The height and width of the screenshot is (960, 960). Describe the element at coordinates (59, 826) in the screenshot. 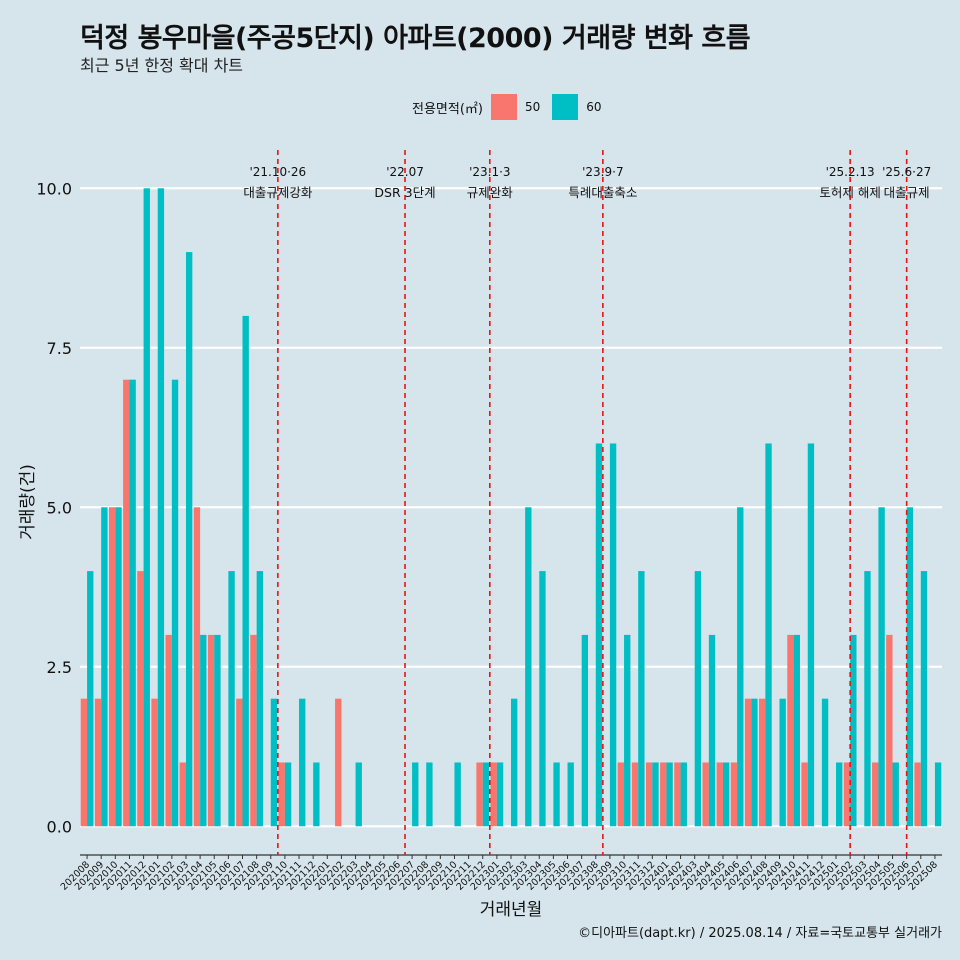

I see `y-tick-label: 0.0` at that location.